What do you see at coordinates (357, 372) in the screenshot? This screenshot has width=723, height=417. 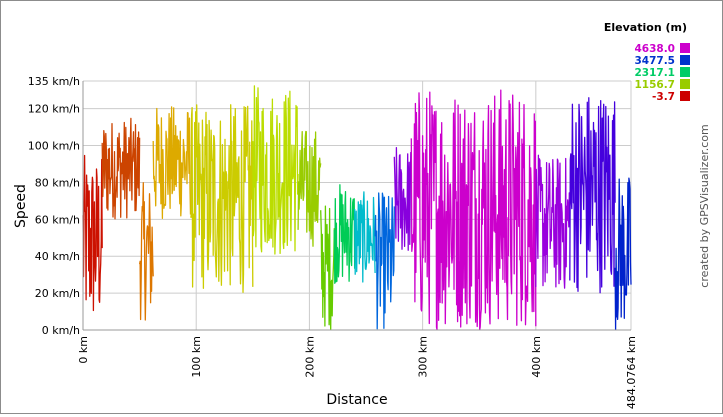 I see `x-axis-ticks: 0 km 100 km 200 km 300 km 400 km 484.0764 km` at bounding box center [357, 372].